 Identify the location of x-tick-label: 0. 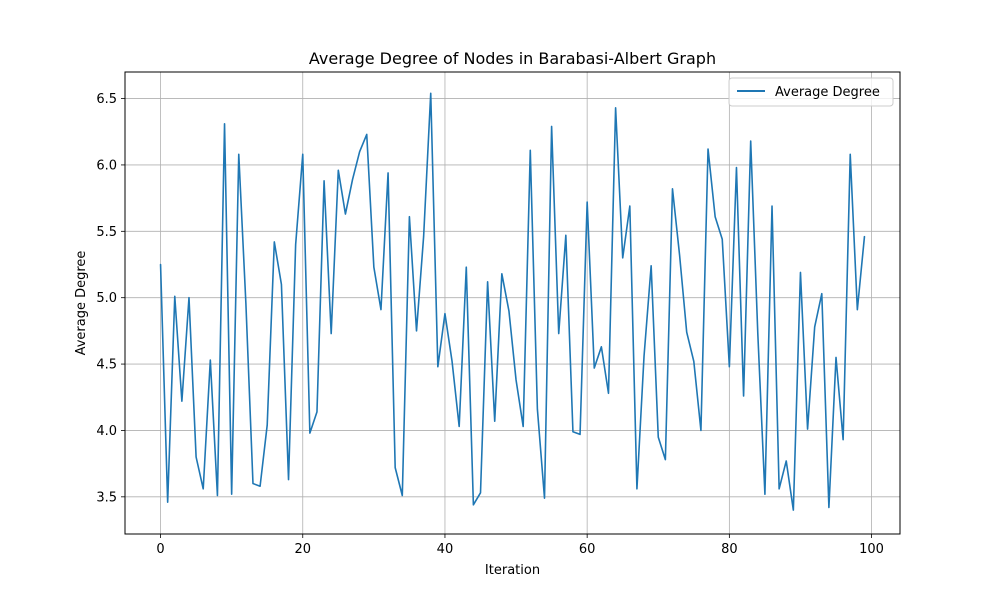
(160, 549).